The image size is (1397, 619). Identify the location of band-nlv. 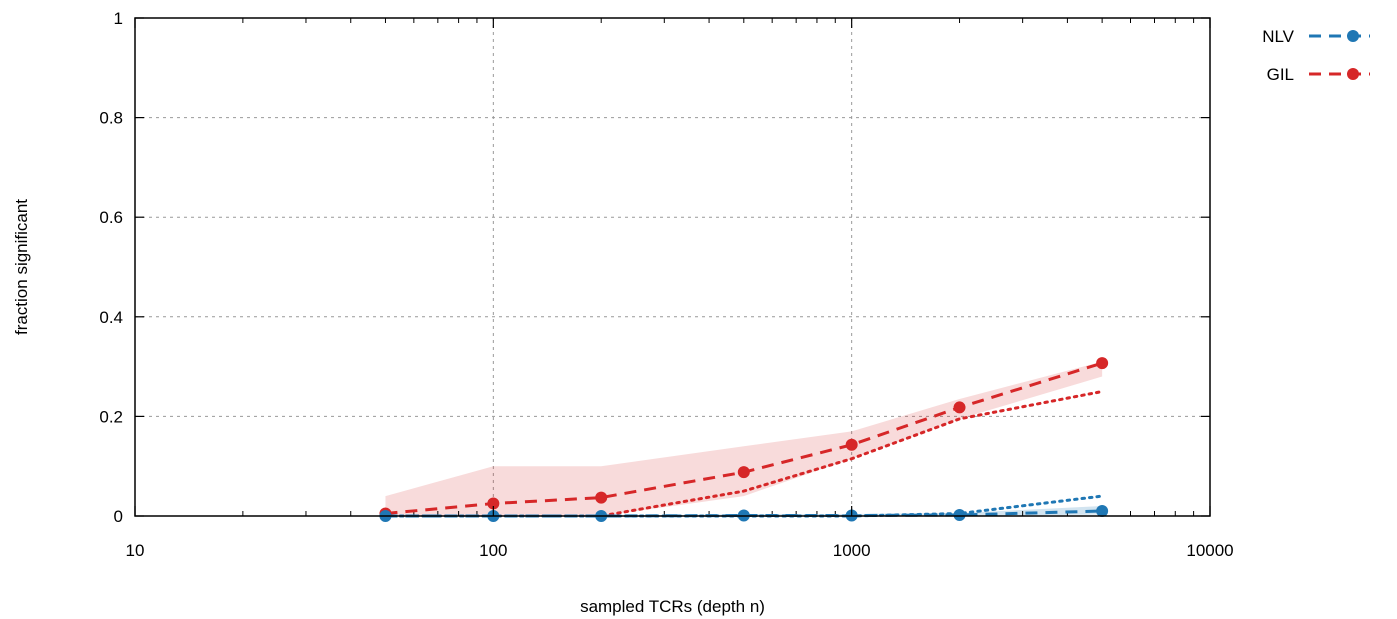
(744, 511).